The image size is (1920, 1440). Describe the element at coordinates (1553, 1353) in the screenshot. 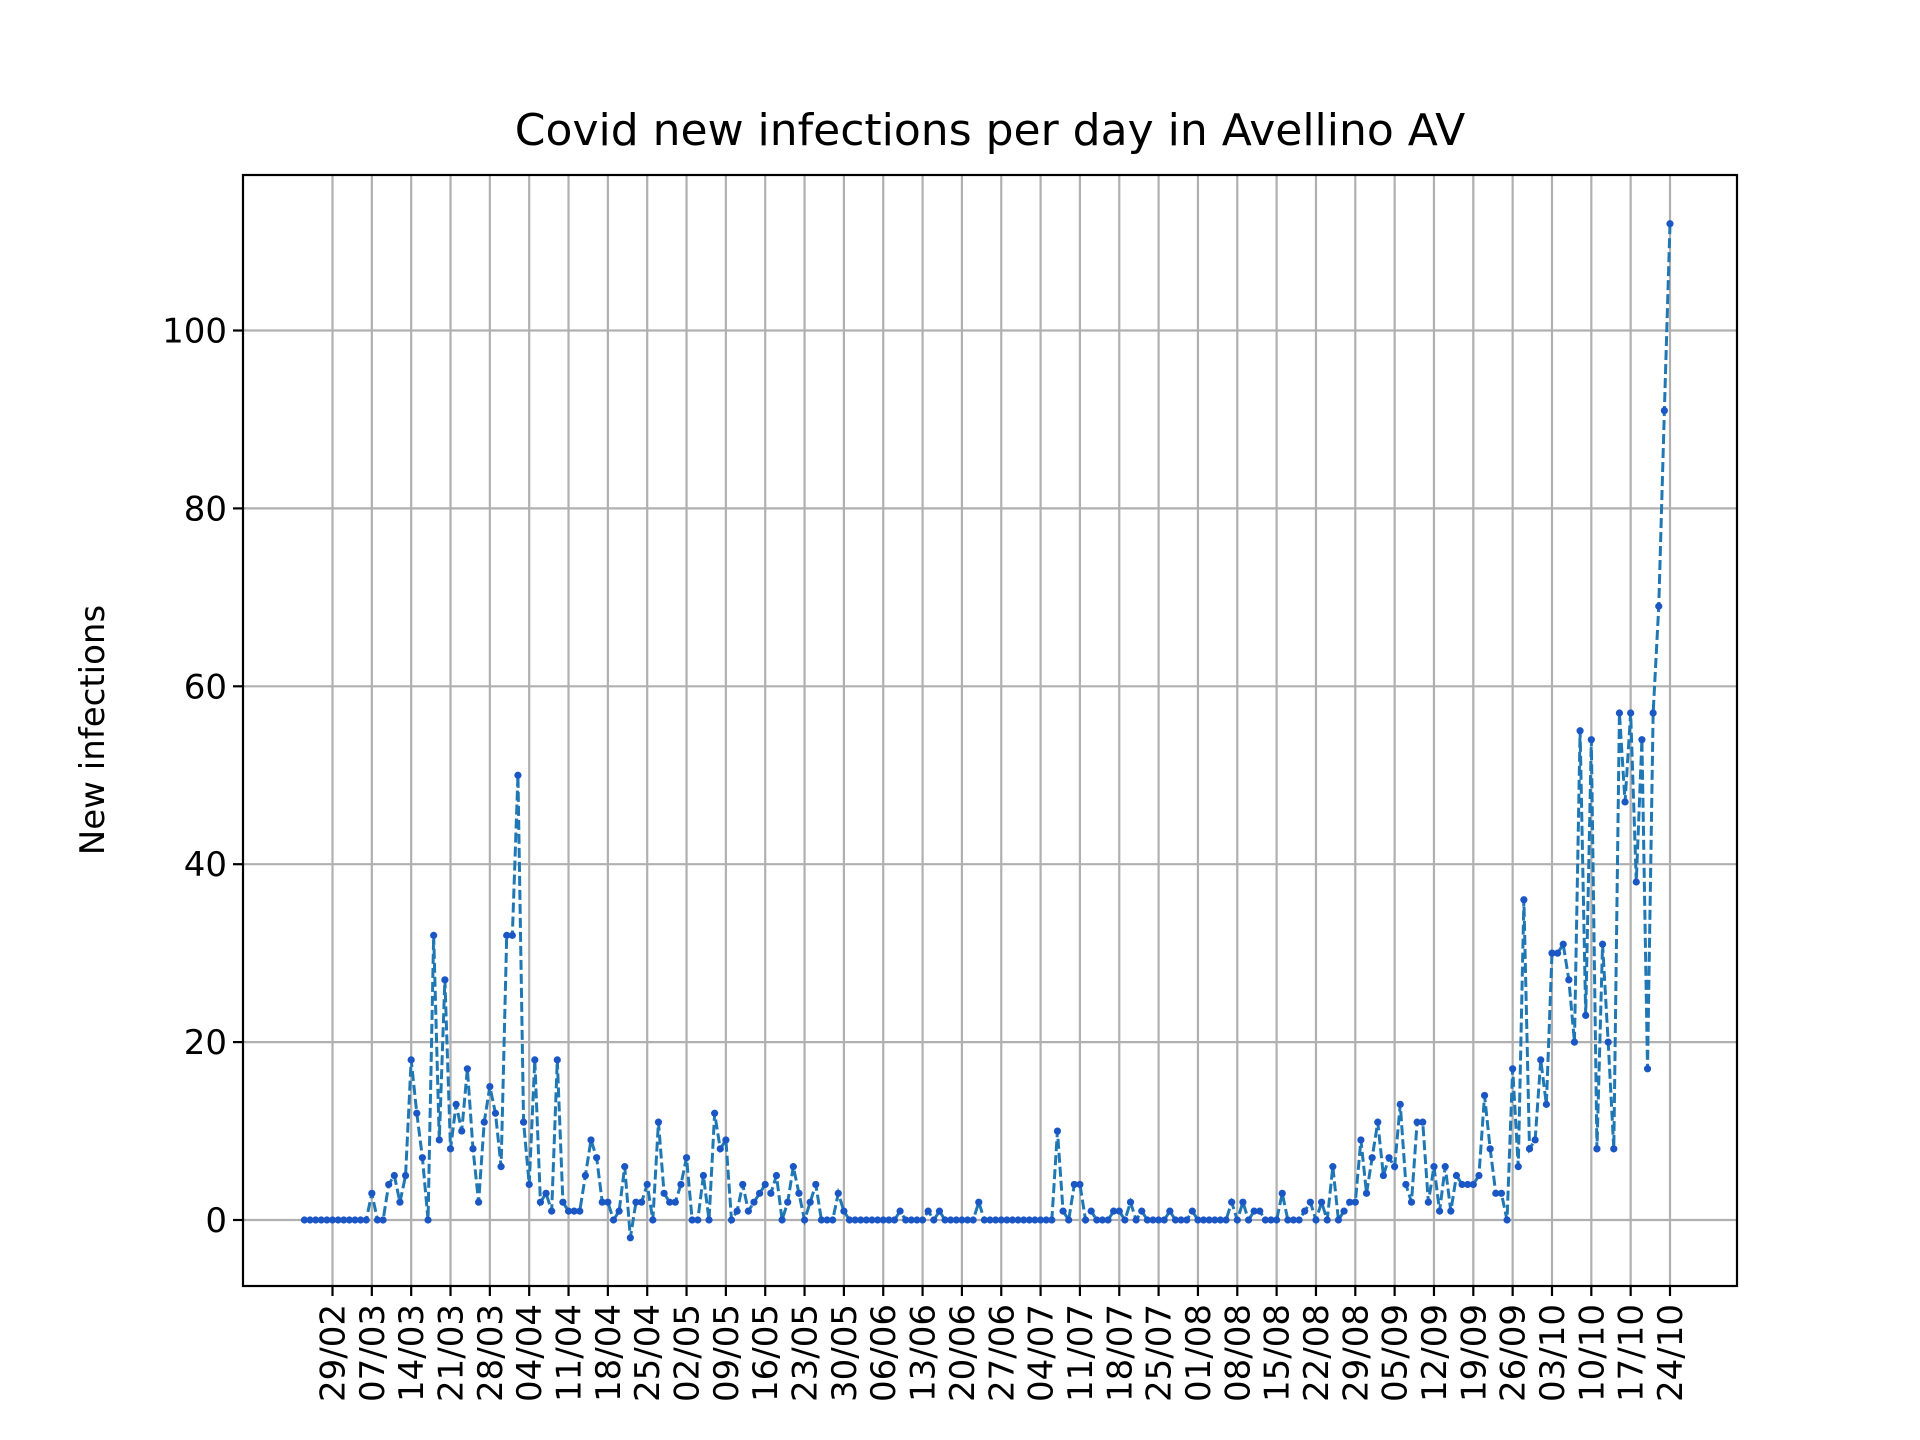

I see `x-tick-label: 03/10` at that location.